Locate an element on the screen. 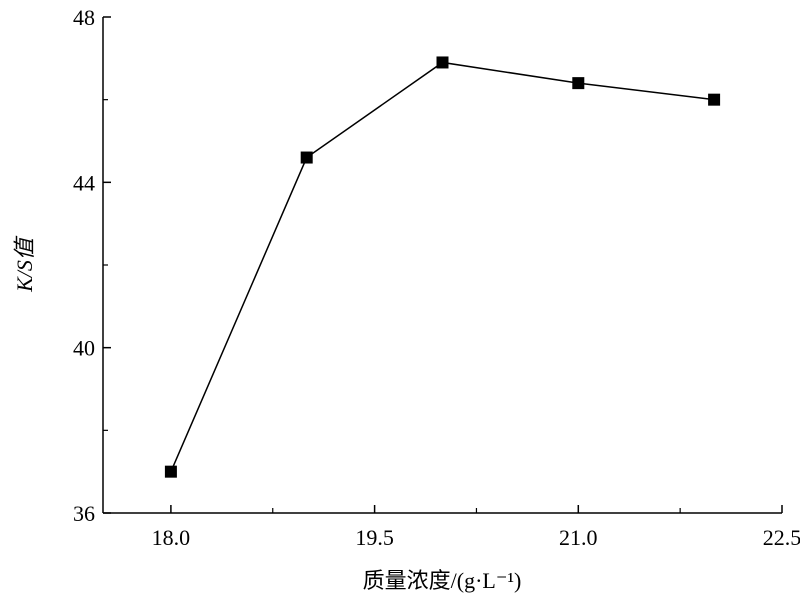 The image size is (800, 605). y-axis-label: K/S值 is located at coordinates (24, 264).